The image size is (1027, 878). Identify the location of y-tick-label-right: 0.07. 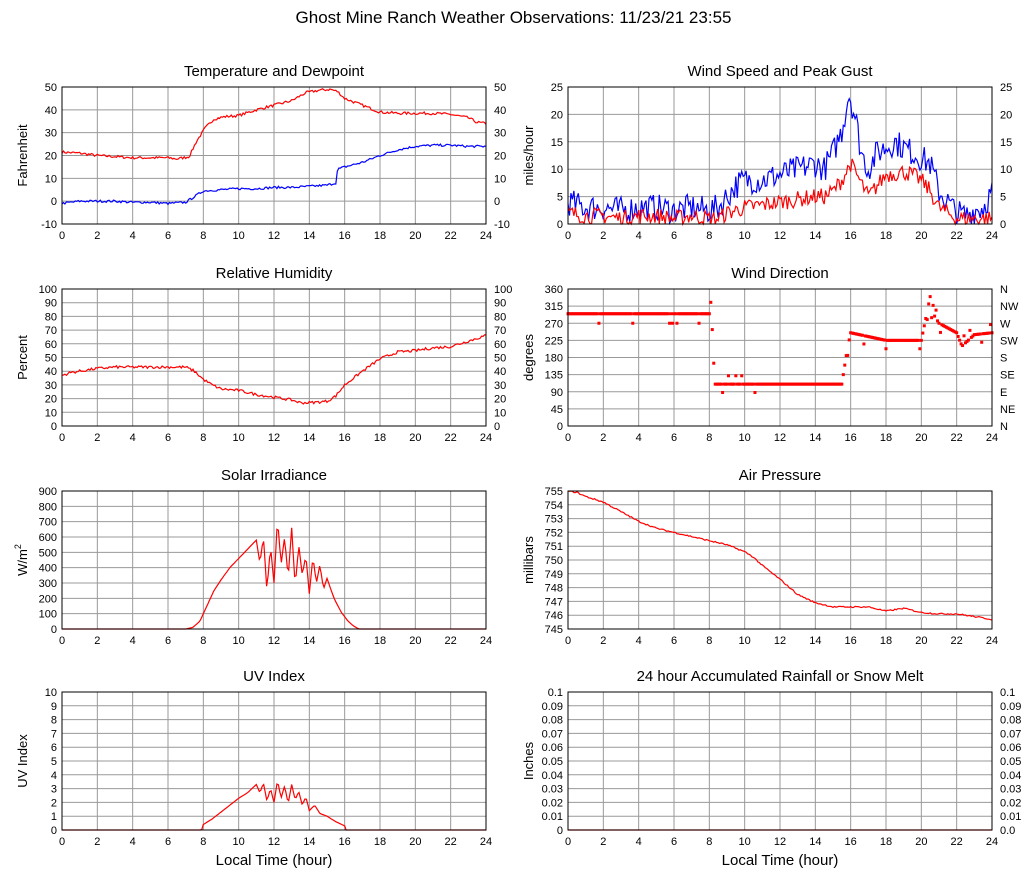
(1010, 734).